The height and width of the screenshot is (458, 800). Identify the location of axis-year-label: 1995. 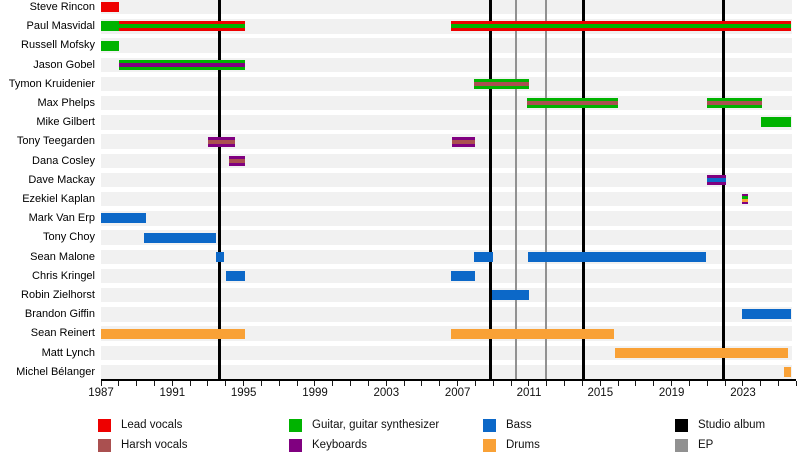
(243, 393).